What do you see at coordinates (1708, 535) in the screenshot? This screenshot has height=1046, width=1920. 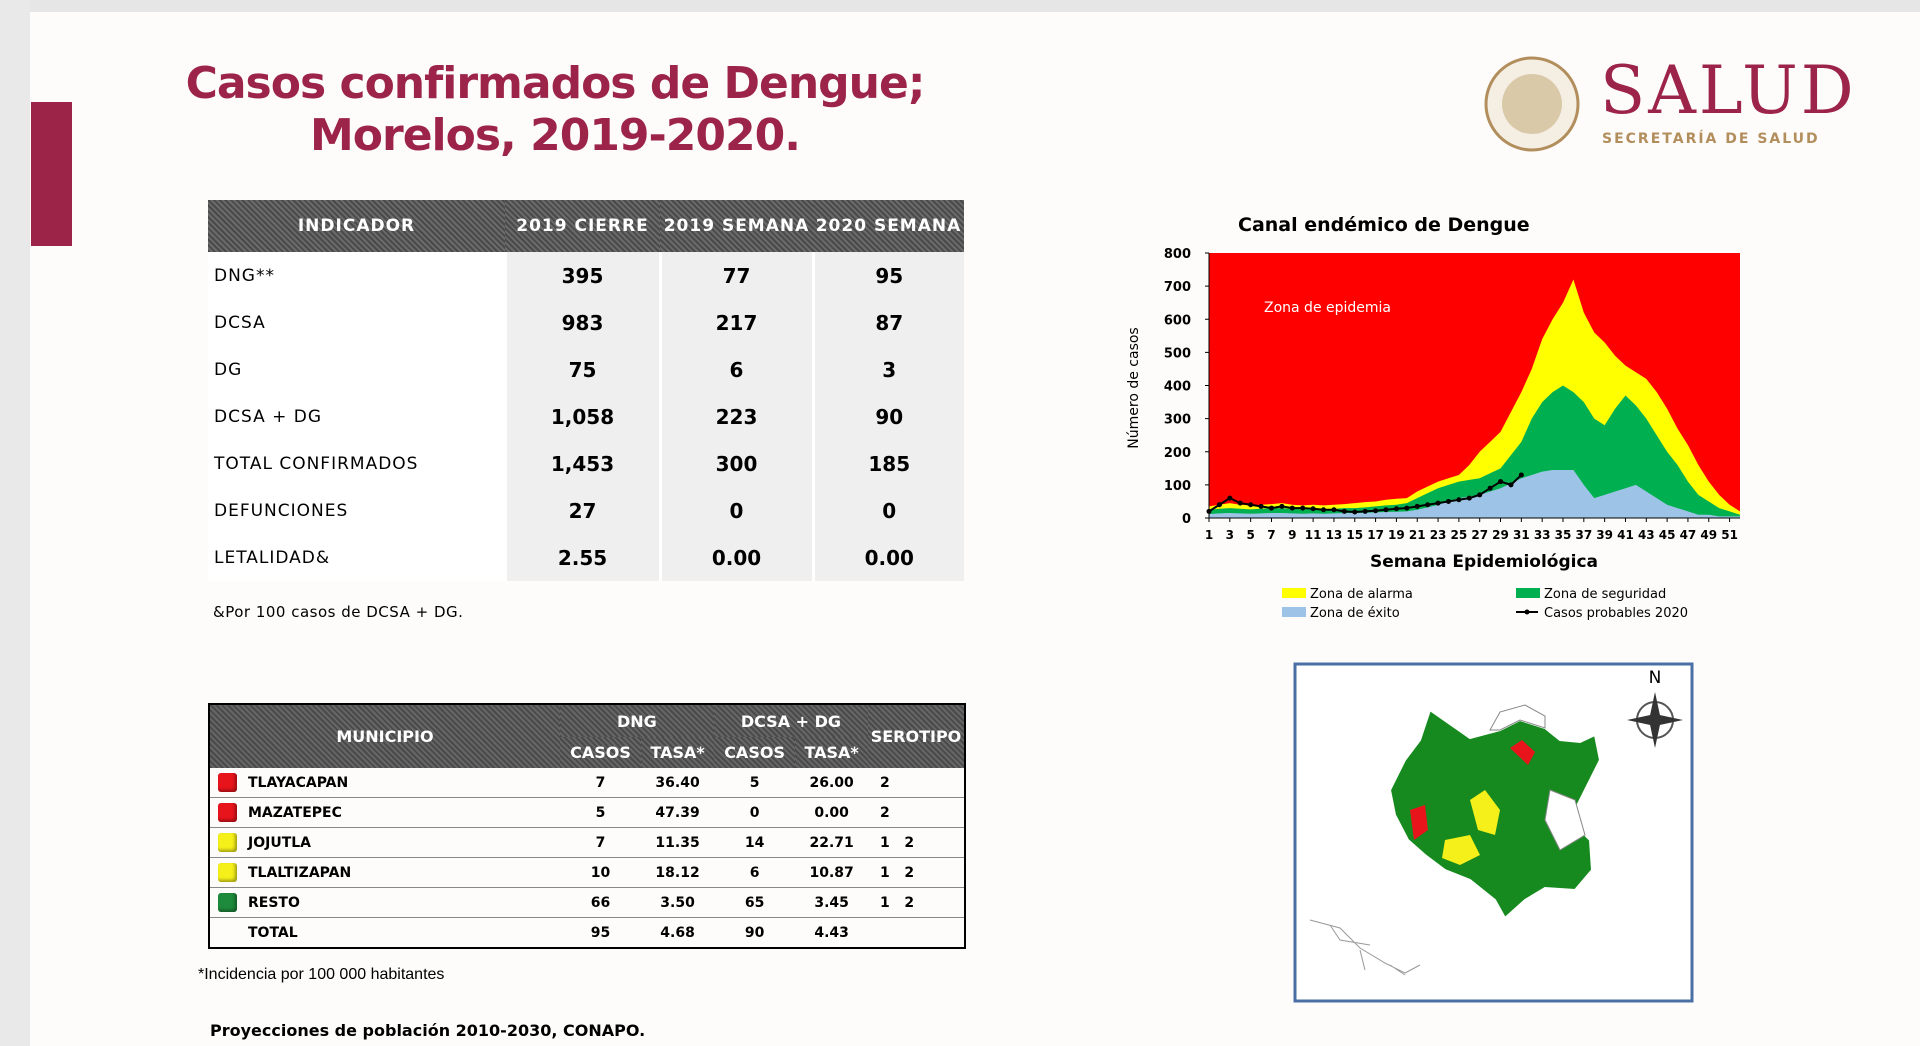 I see `x-tick-label: 49` at bounding box center [1708, 535].